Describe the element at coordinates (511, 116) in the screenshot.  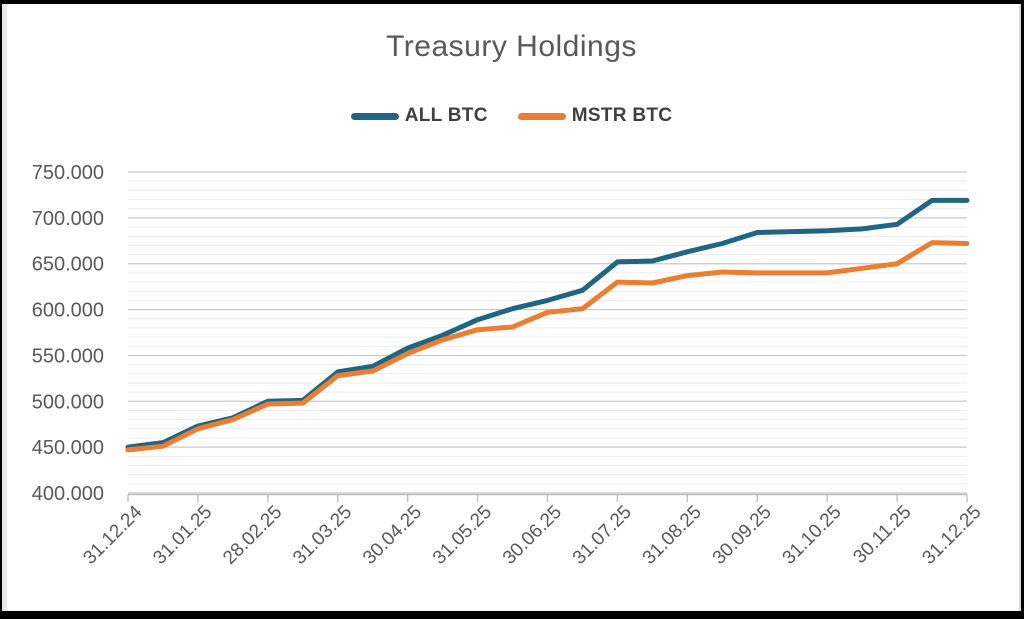
I see `chart-legend: ALL BTC MSTR BTC` at that location.